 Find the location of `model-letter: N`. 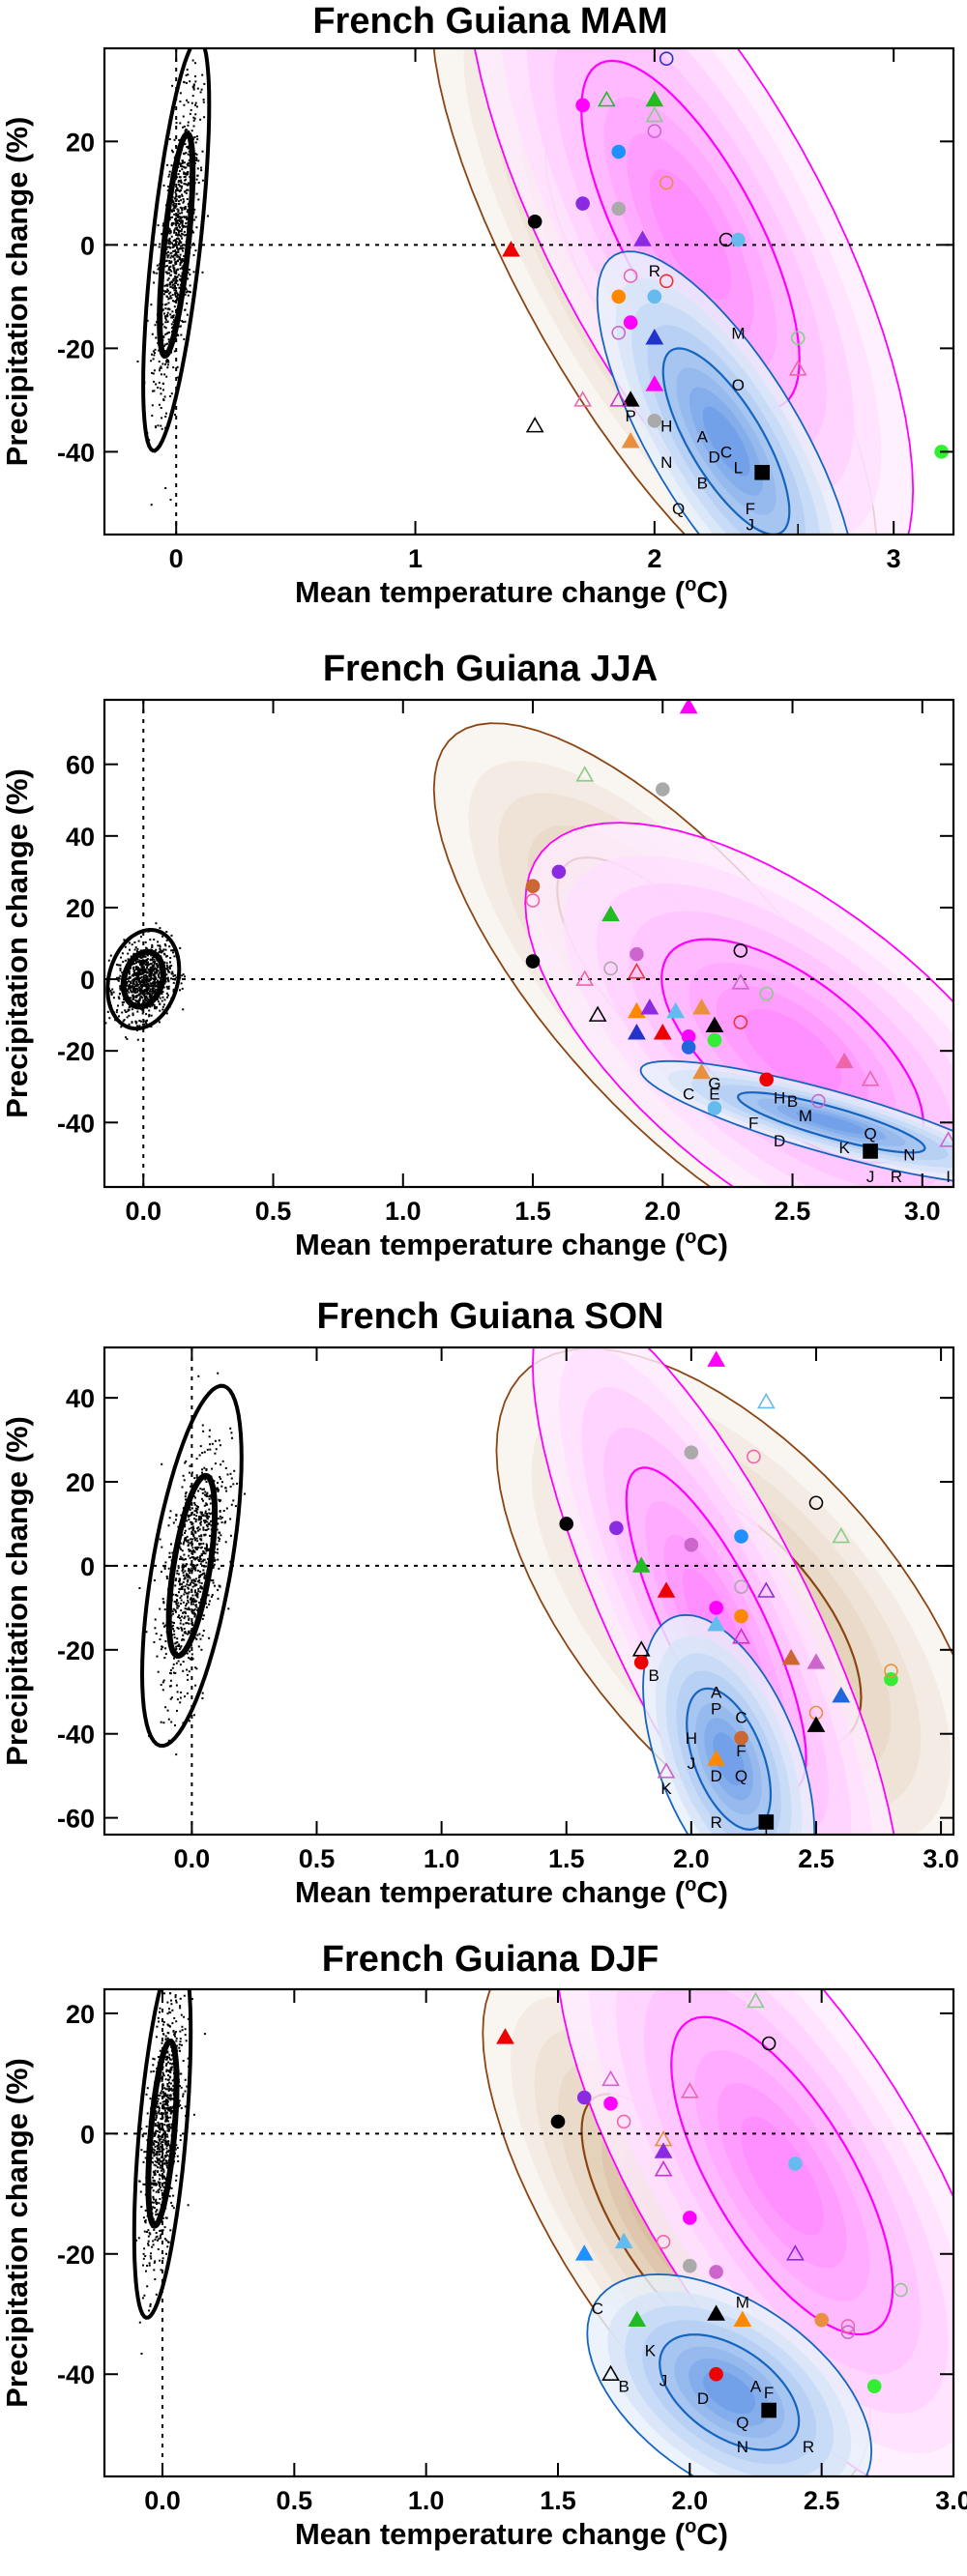

model-letter: N is located at coordinates (742, 2447).